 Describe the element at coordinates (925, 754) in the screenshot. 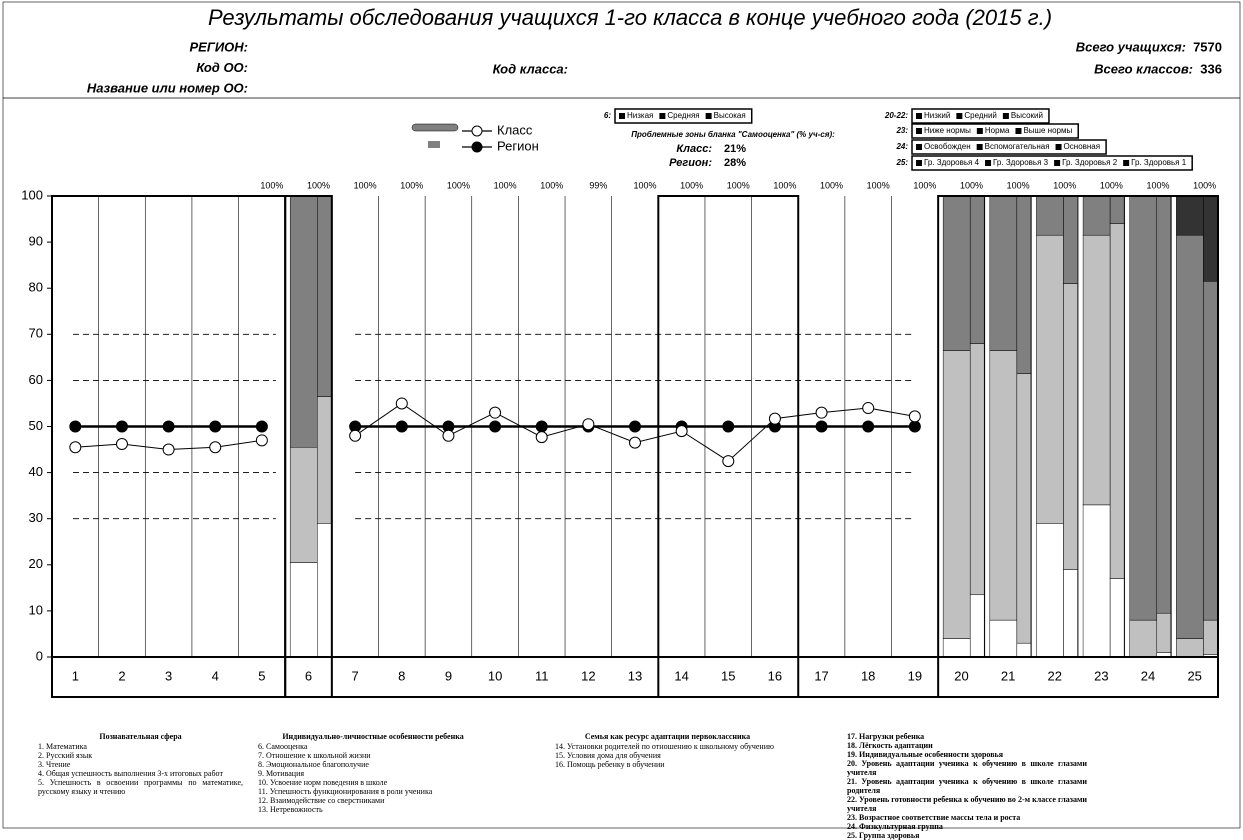

I see `footer-item: 19. Индивидуальные особенности здоровья` at that location.